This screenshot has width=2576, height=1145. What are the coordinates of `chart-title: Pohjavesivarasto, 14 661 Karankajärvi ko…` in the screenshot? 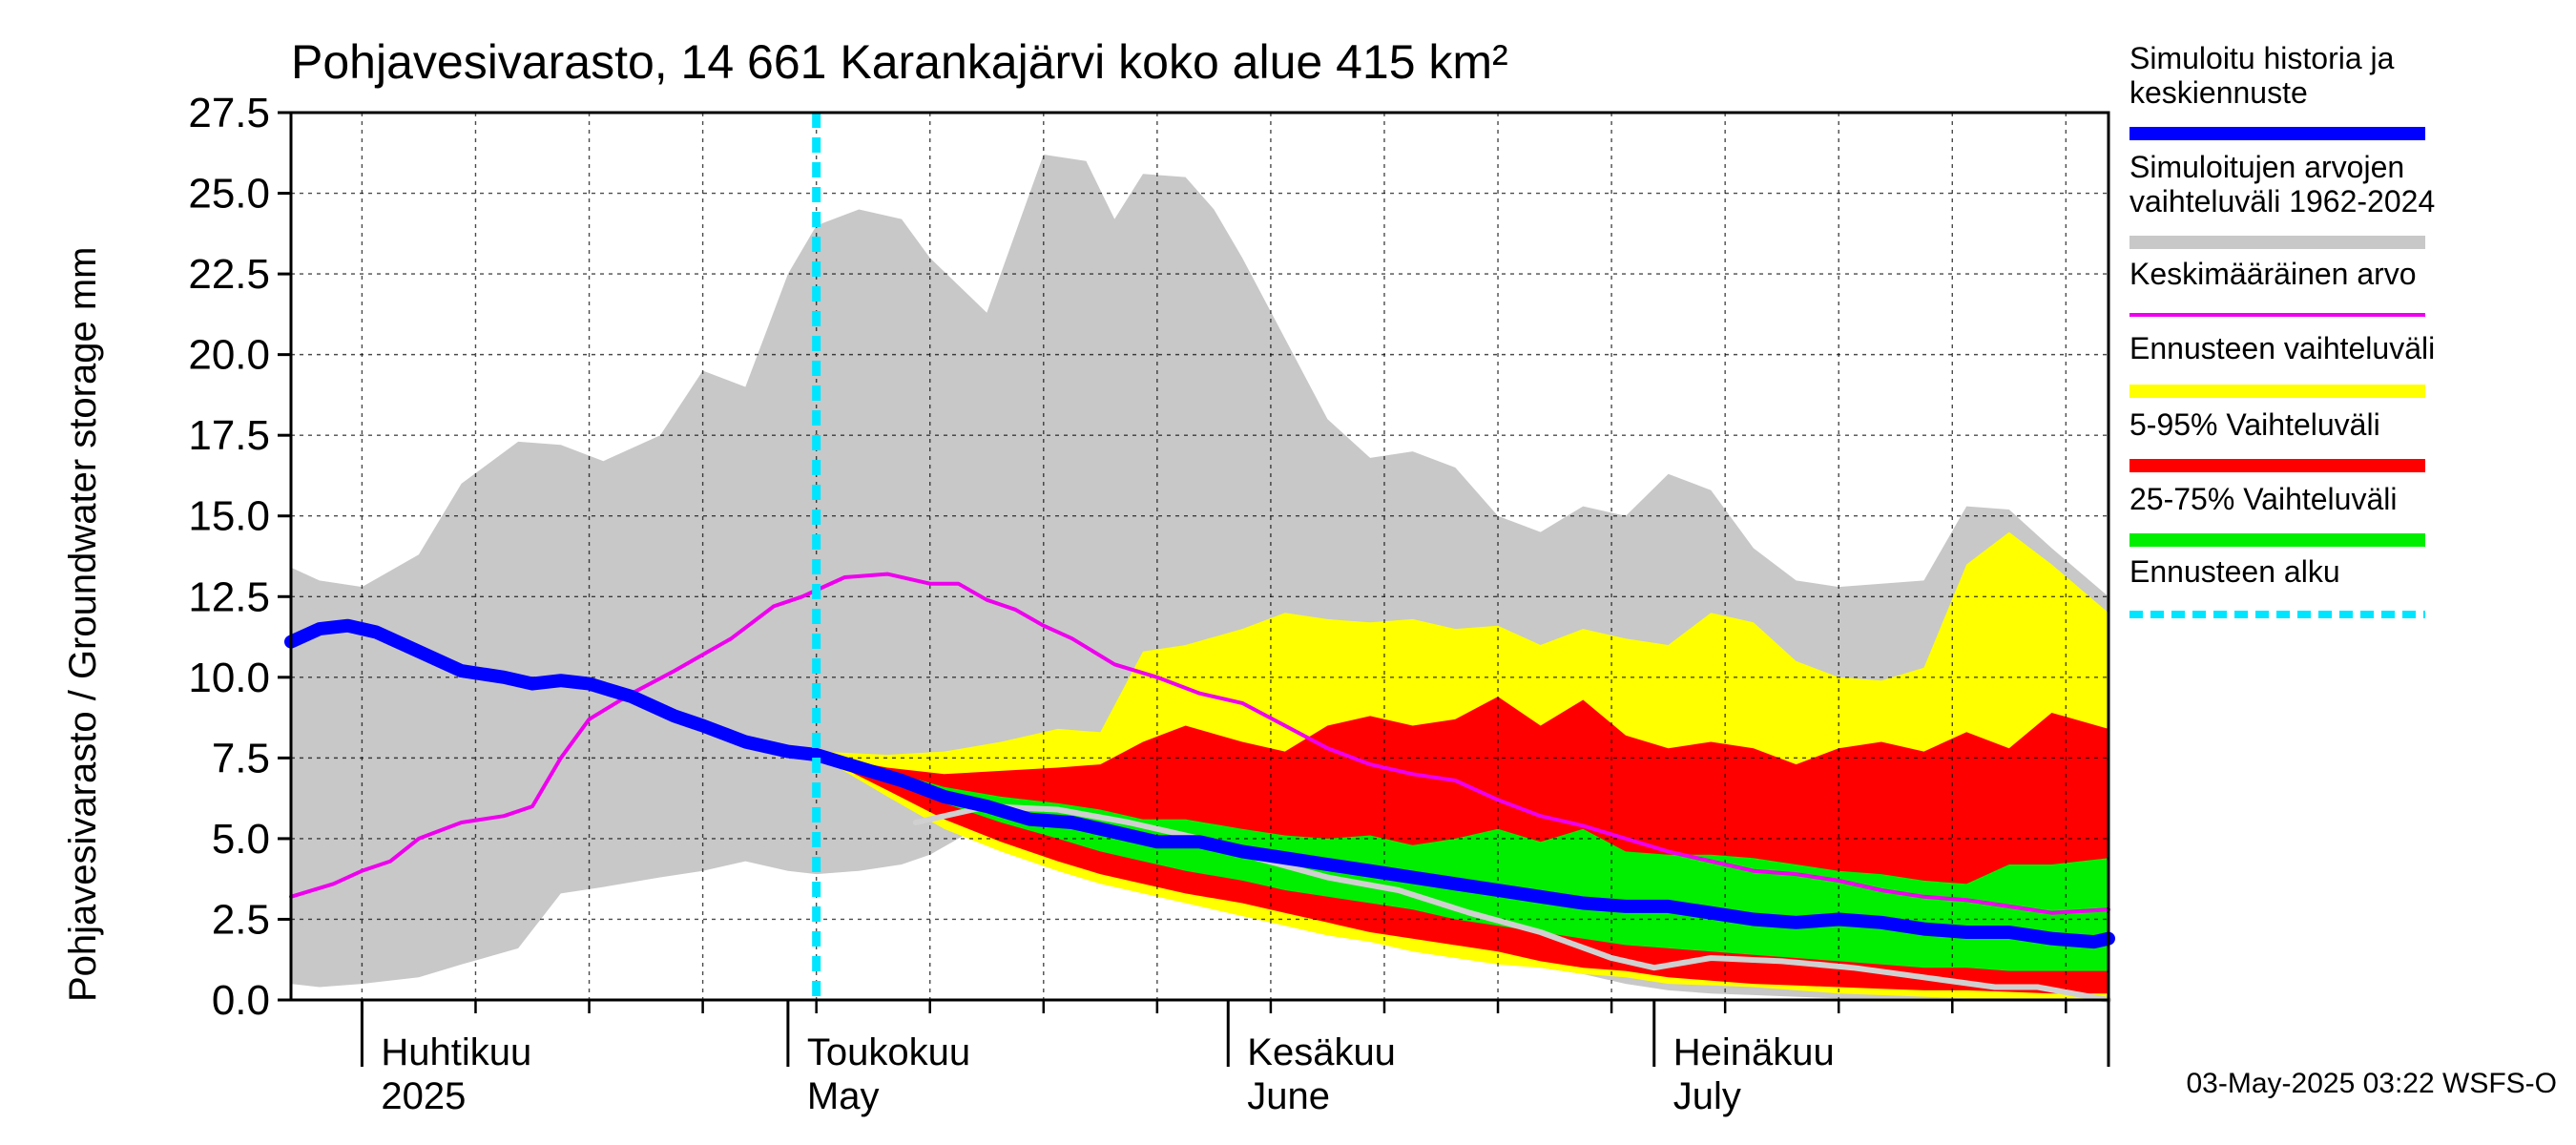 It's located at (899, 62).